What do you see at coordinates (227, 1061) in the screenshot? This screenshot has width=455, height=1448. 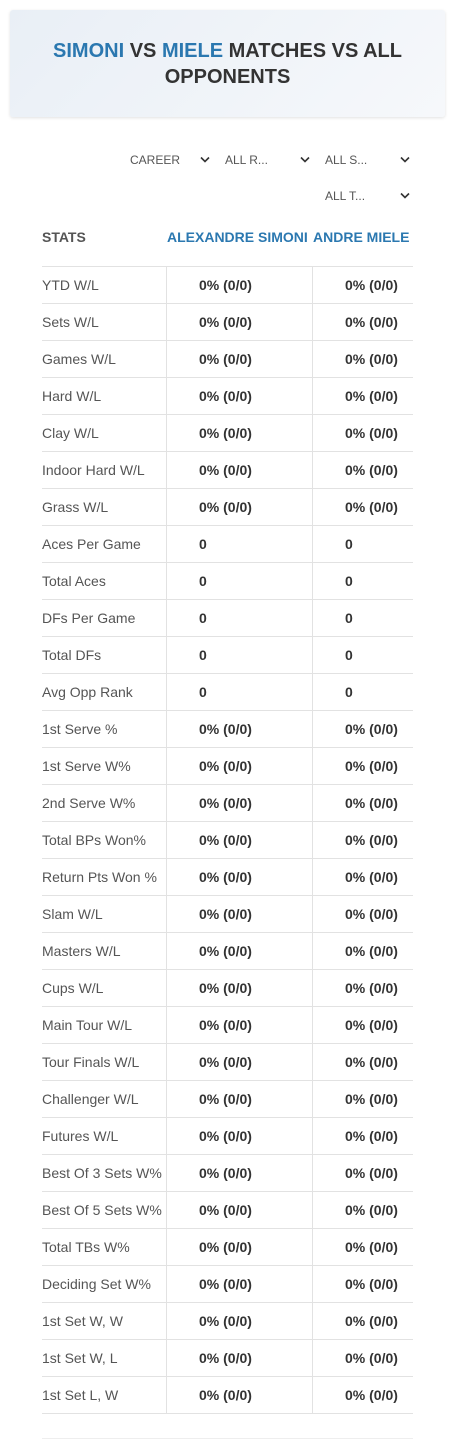 I see `table-row: Tour Finals W/L 0% (0/0) 0% (0/0)` at bounding box center [227, 1061].